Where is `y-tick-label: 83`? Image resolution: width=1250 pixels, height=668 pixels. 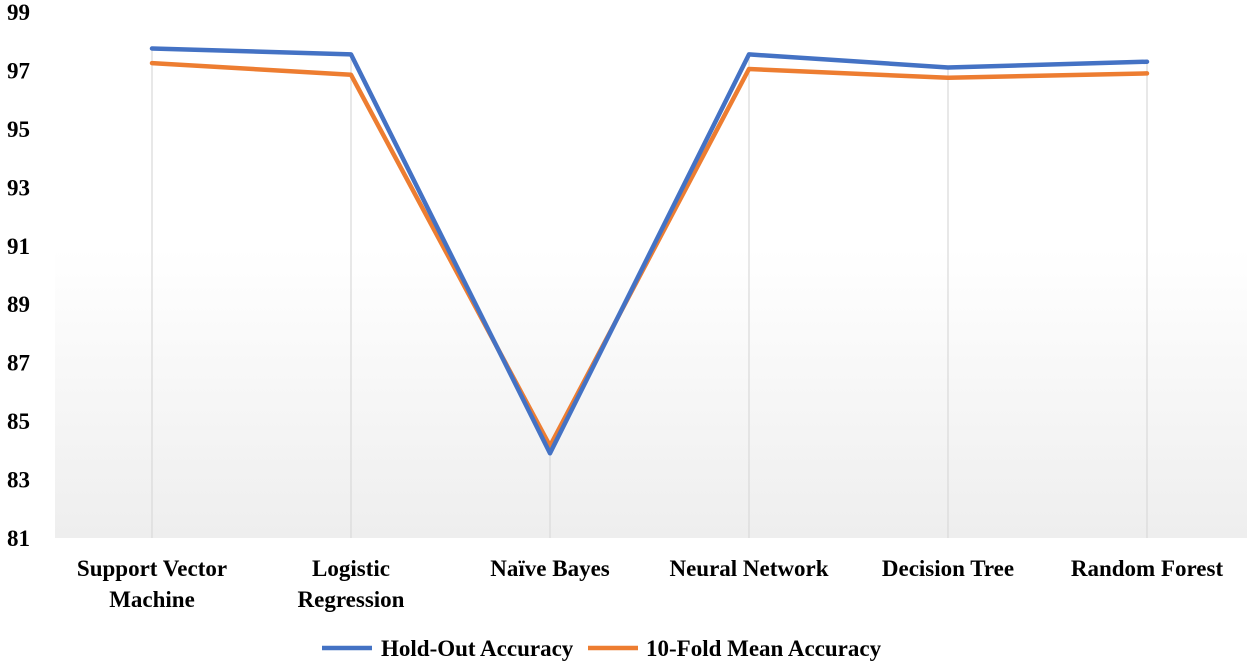 y-tick-label: 83 is located at coordinates (18, 480).